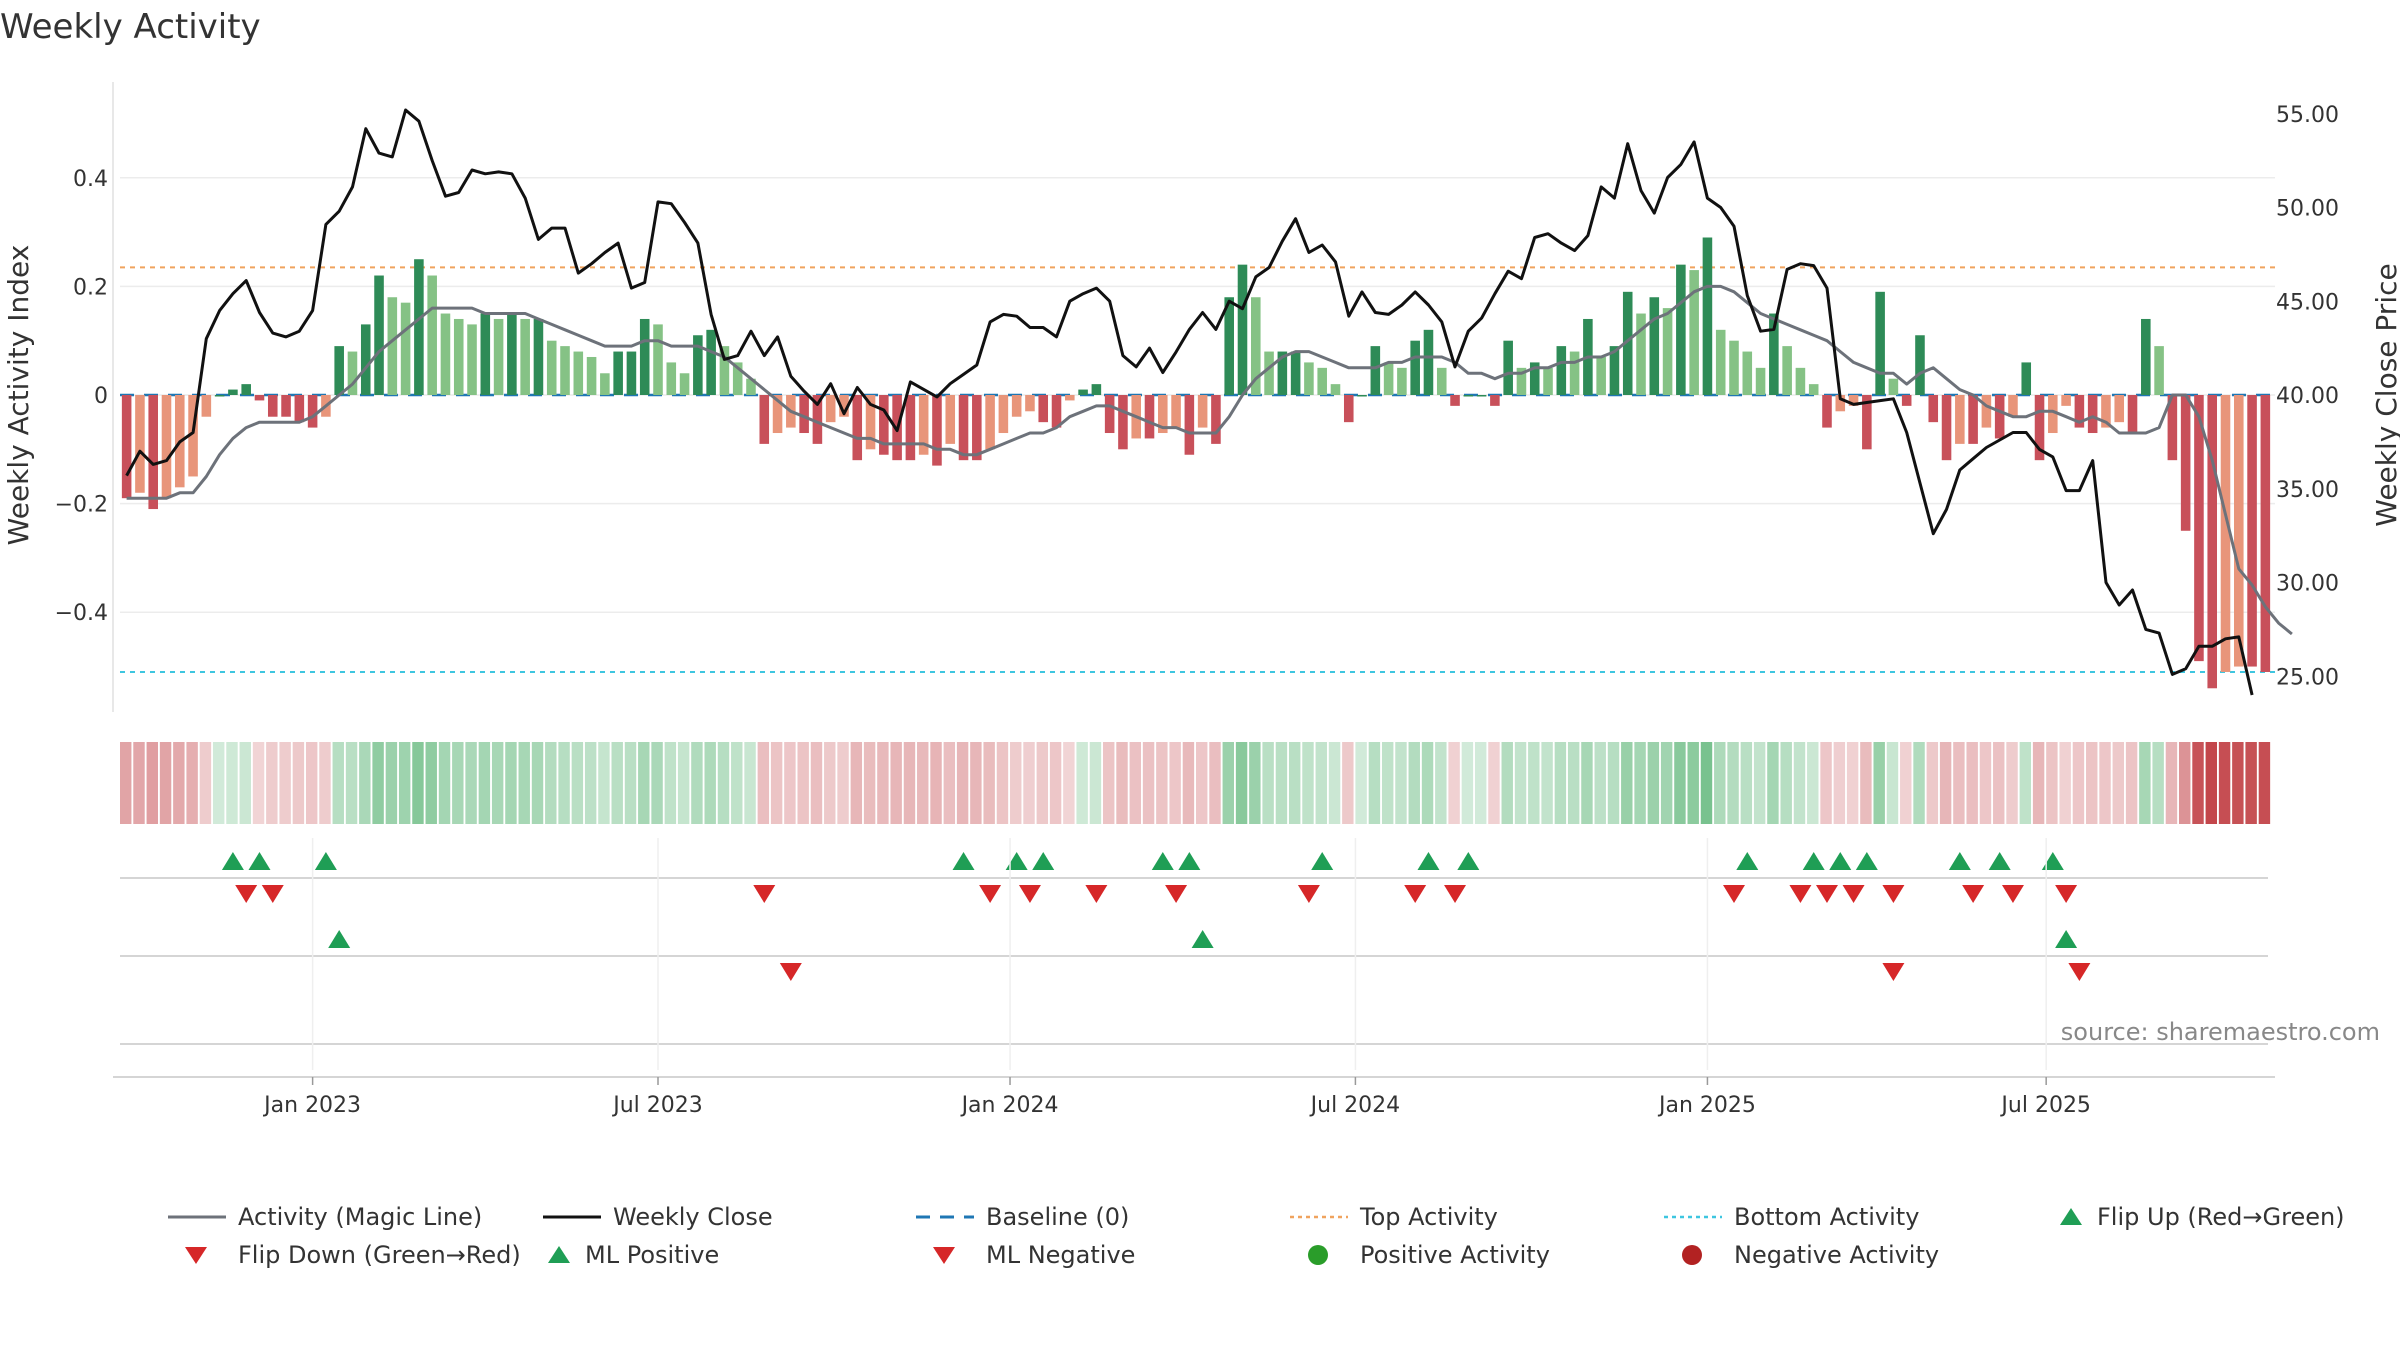  Describe the element at coordinates (2307, 490) in the screenshot. I see `y-right-tick-label: 35.00` at that location.